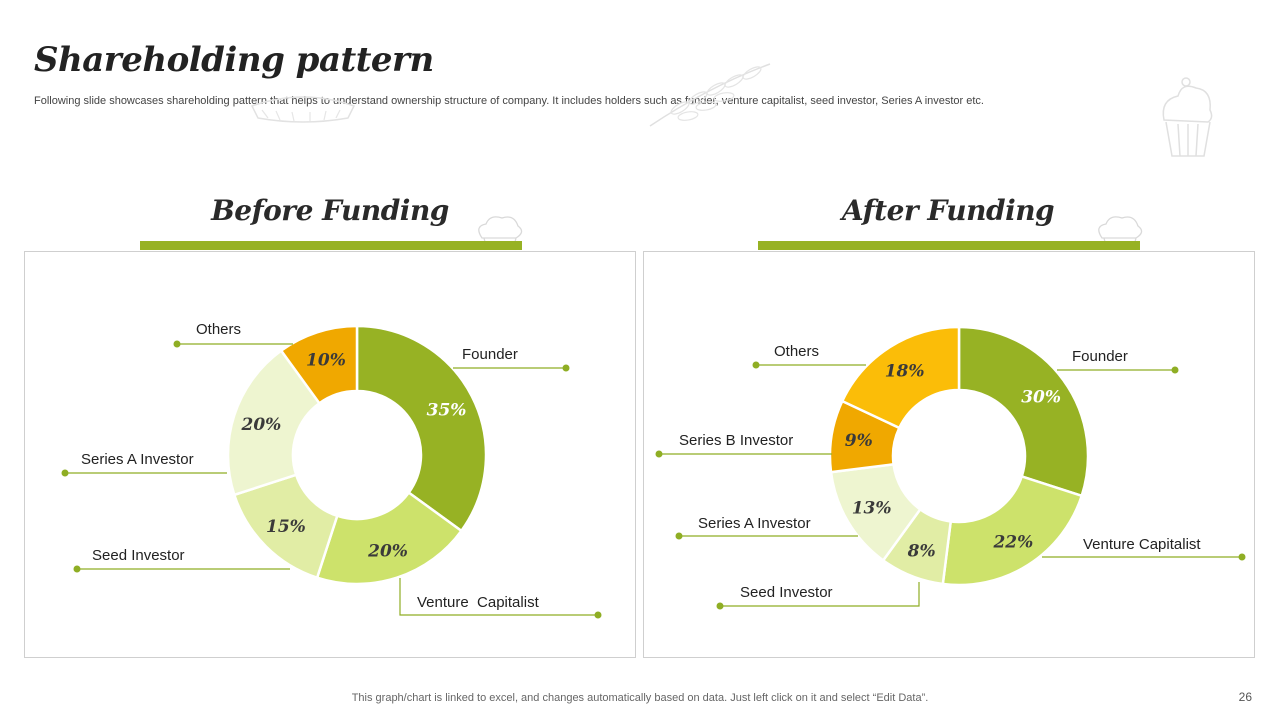  Describe the element at coordinates (303, 109) in the screenshot. I see `pie-icon` at that location.